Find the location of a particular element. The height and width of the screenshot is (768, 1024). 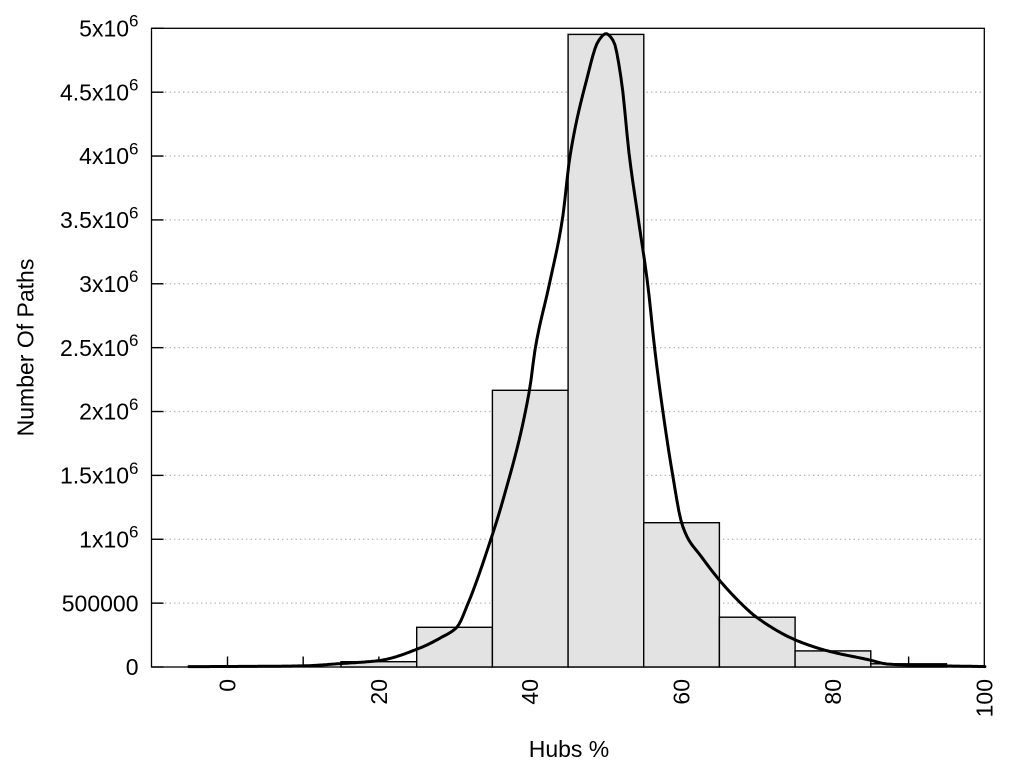

svg-text: 1x10⁶ is located at coordinates (108, 538).